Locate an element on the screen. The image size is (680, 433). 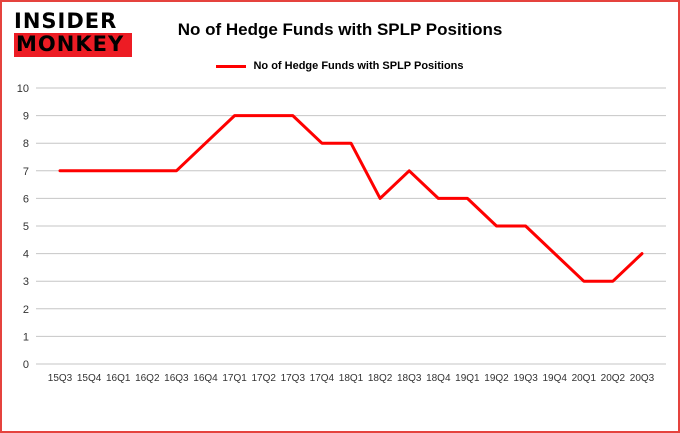
x-tick-label: 19Q4 is located at coordinates (554, 378).